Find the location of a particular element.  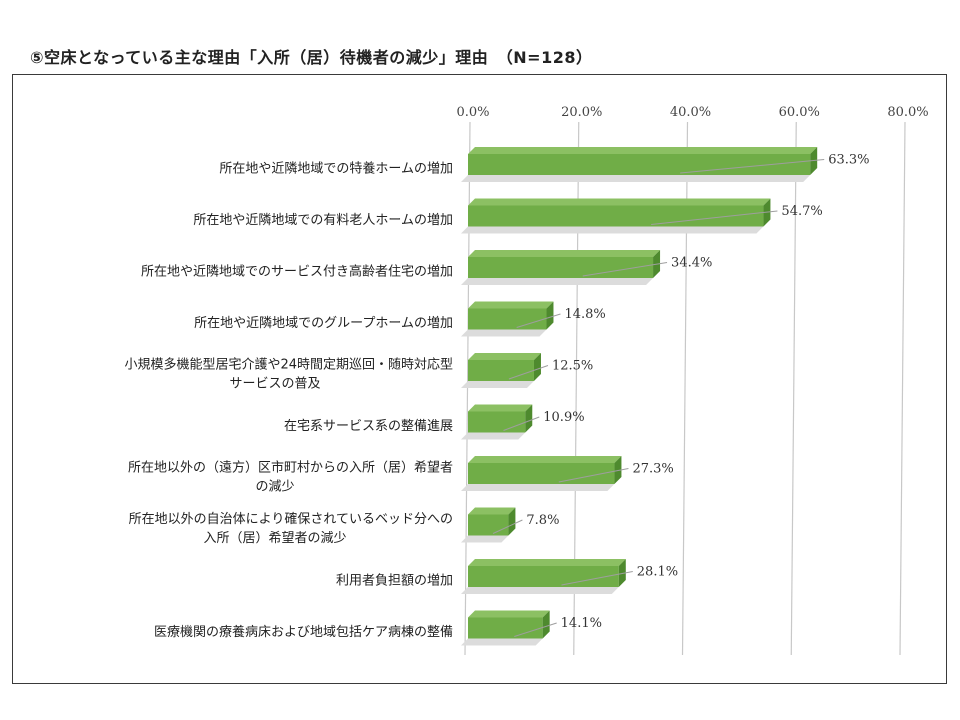

category-label: 医療機関の療養病床および地域包括ケア病棟の整備 is located at coordinates (303, 632).